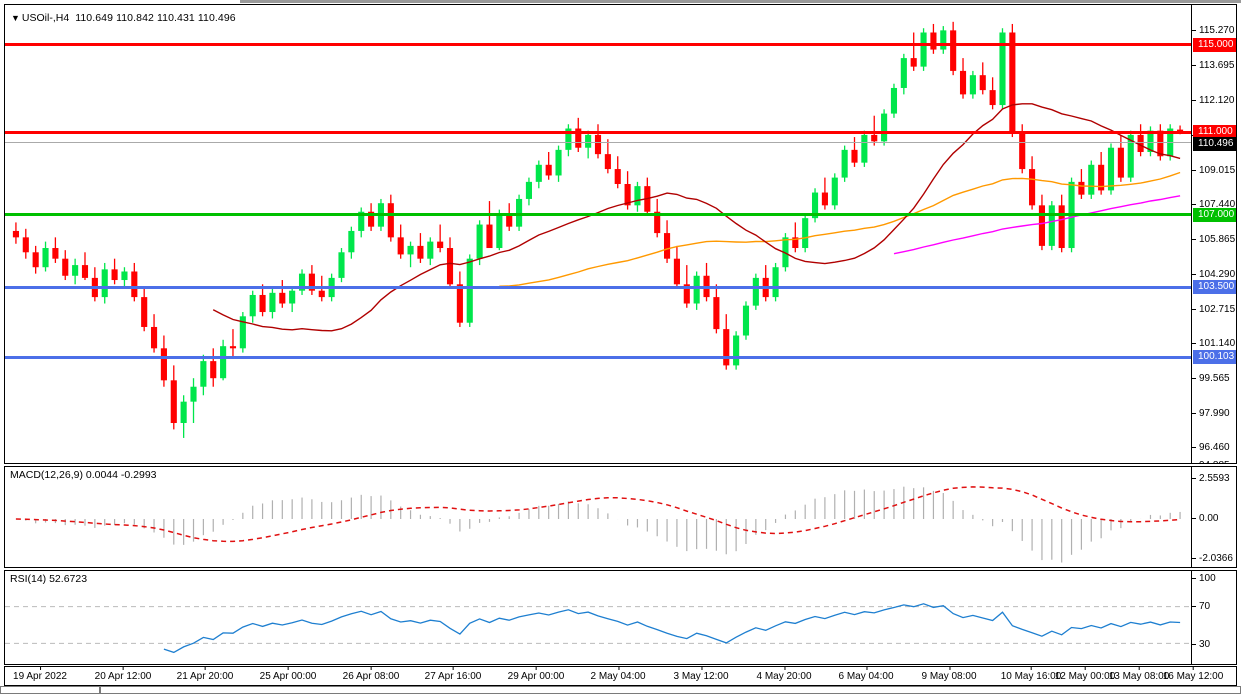 This screenshot has height=694, width=1241. I want to click on time-tick: 3 May 12:00, so click(701, 674).